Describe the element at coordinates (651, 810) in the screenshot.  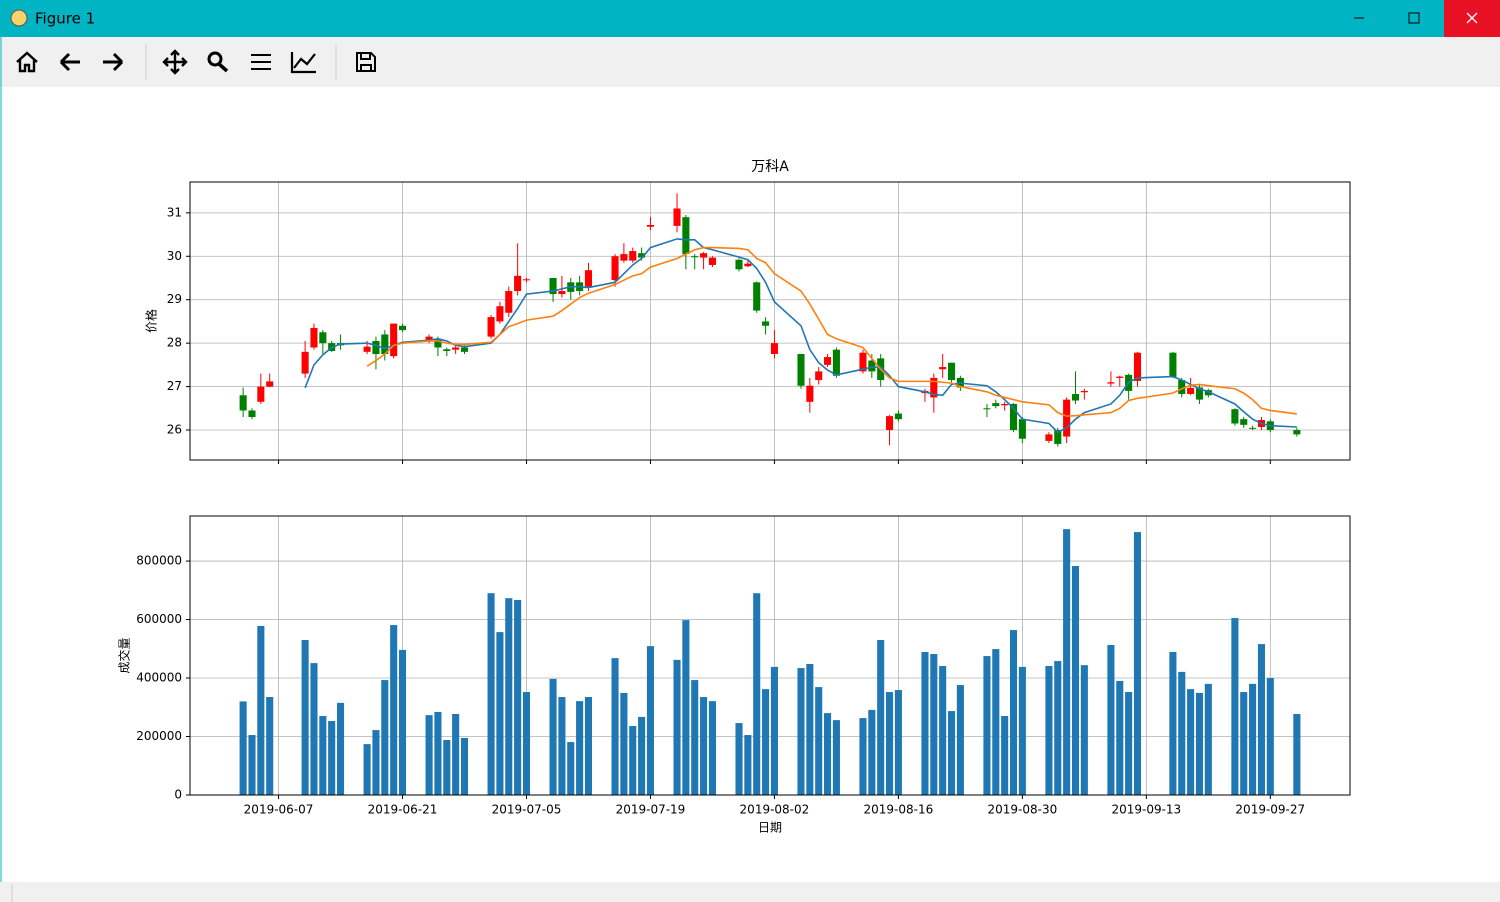
I see `x-tick-label: 2019-07-19` at that location.